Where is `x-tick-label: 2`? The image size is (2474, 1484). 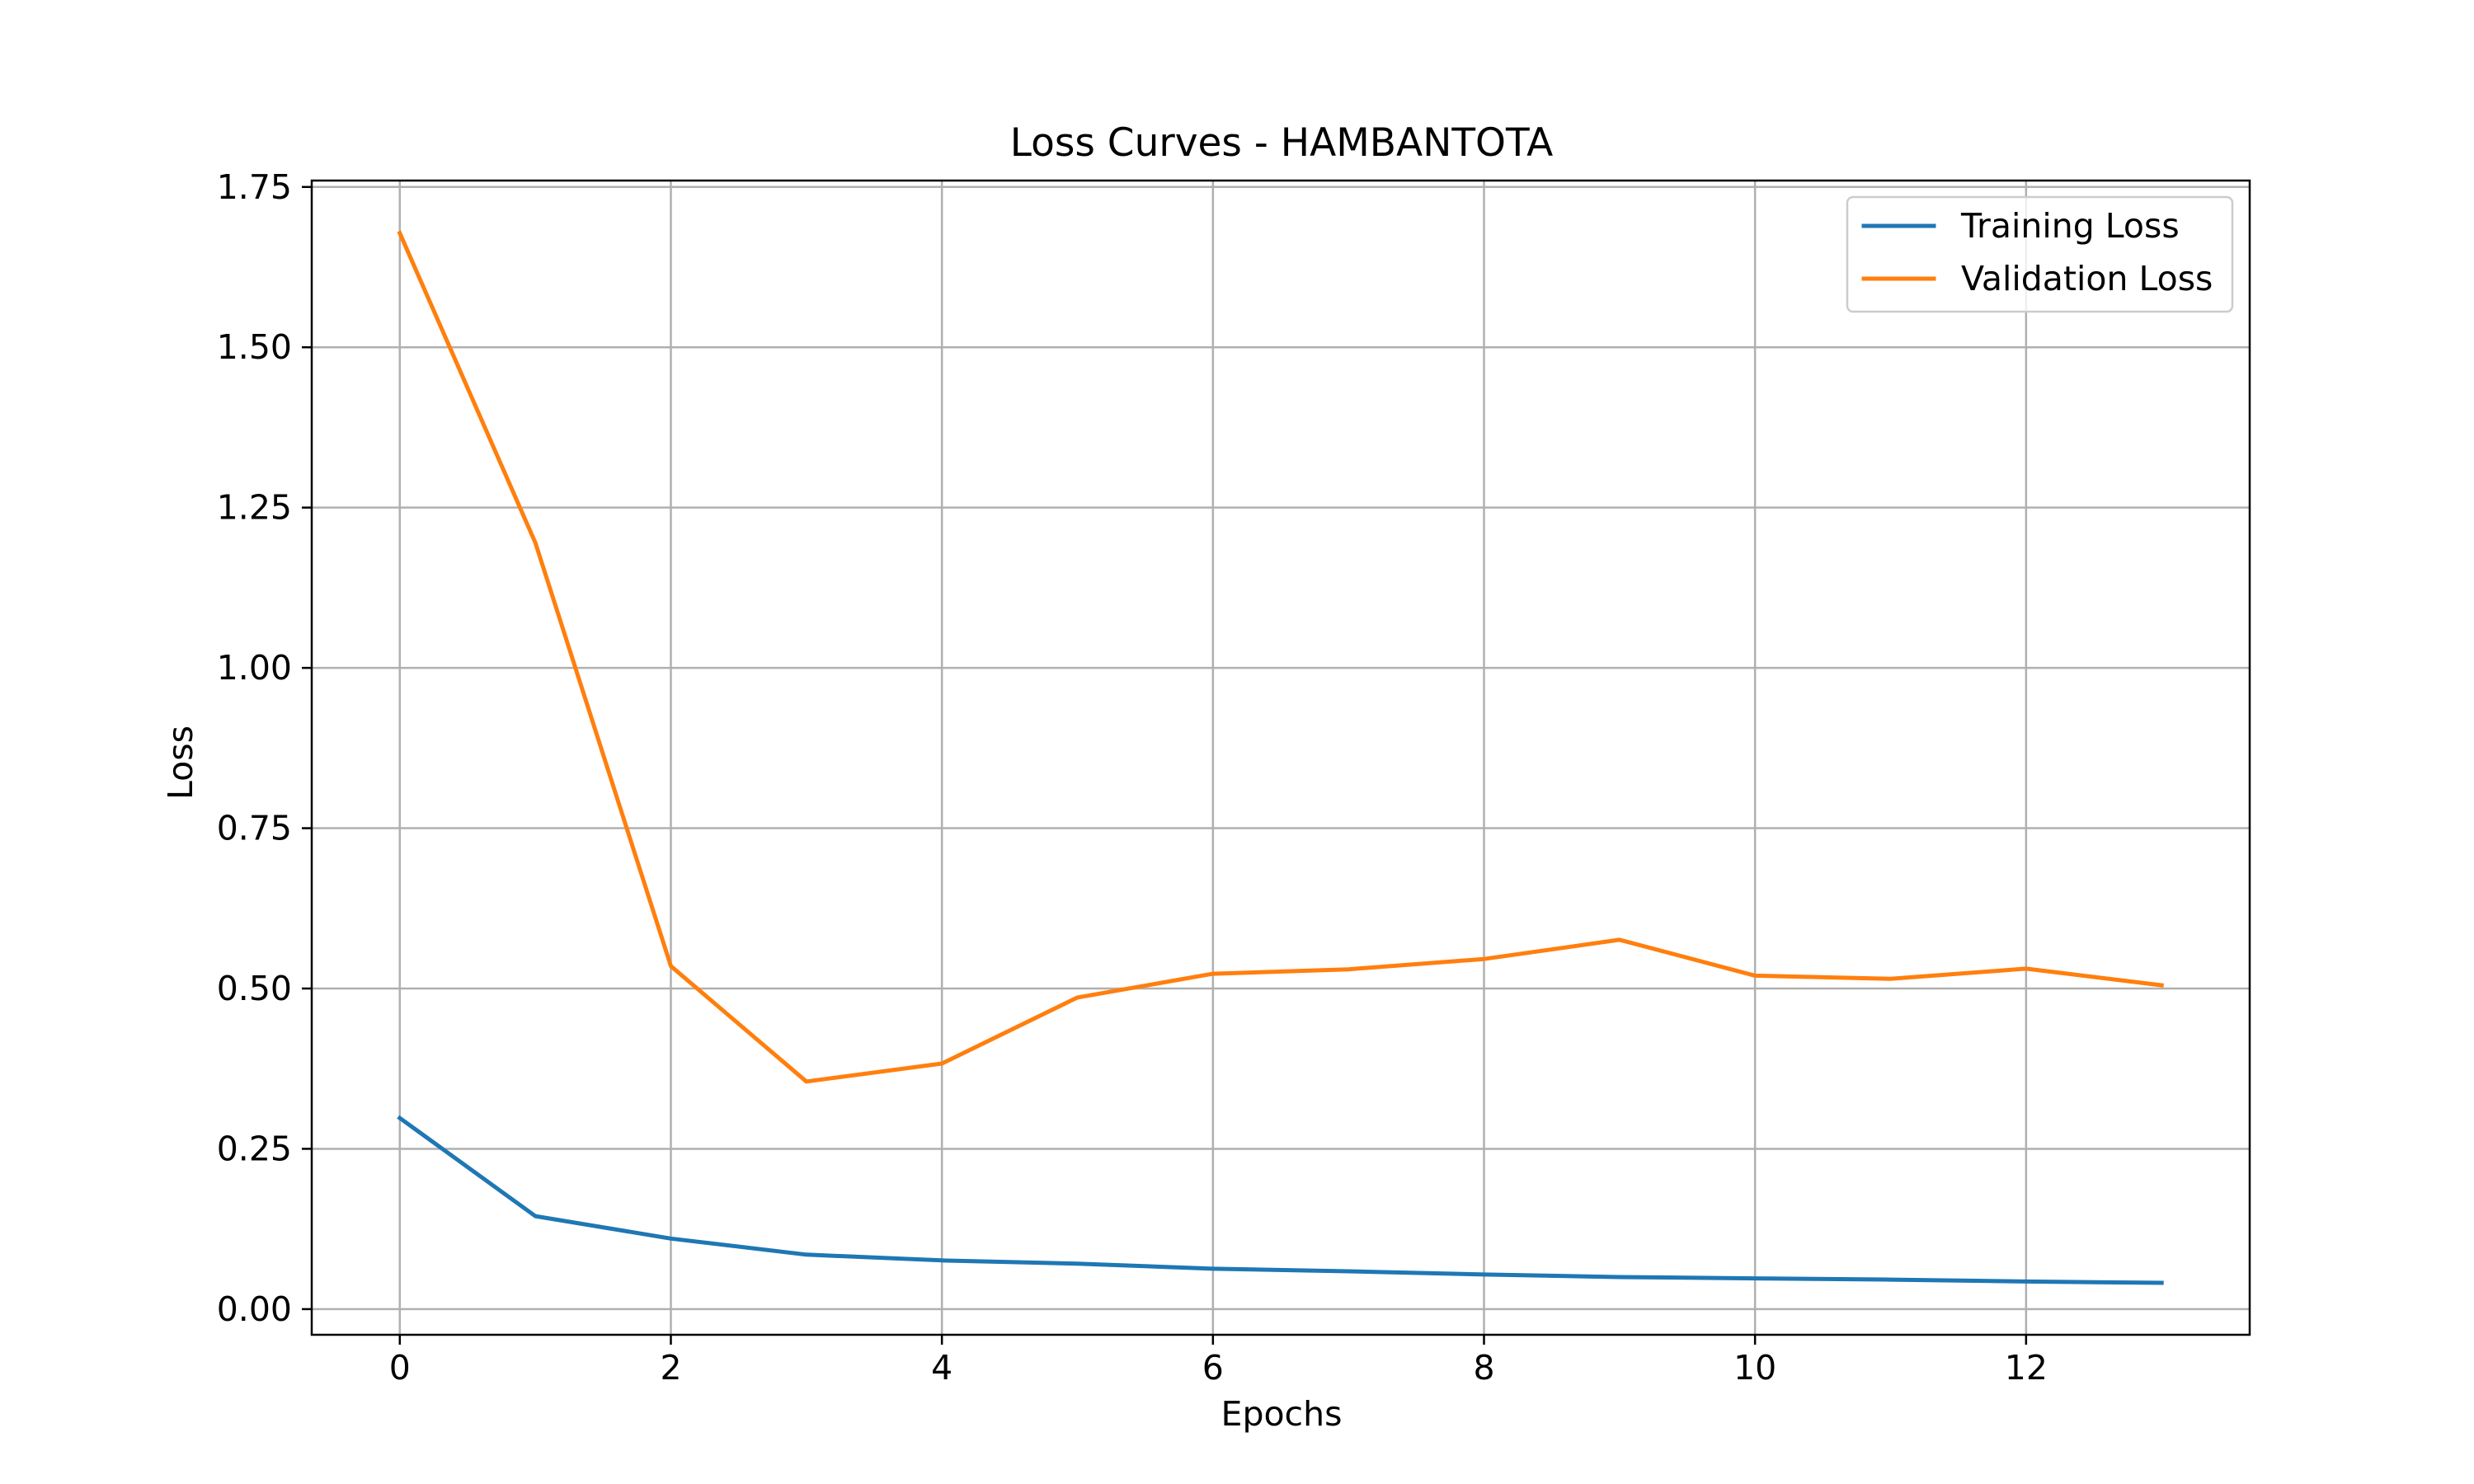
x-tick-label: 2 is located at coordinates (670, 1368).